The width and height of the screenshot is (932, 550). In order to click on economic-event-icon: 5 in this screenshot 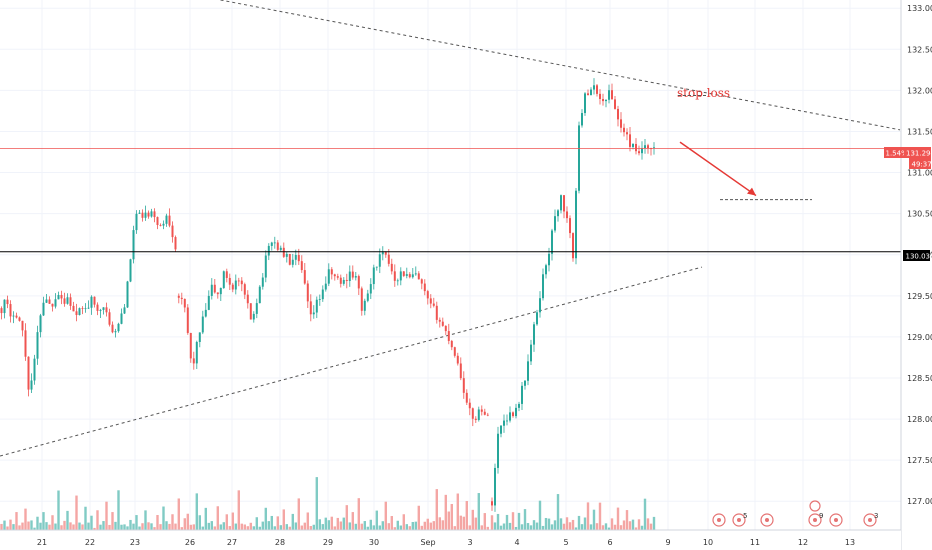, I will do `click(739, 519)`.